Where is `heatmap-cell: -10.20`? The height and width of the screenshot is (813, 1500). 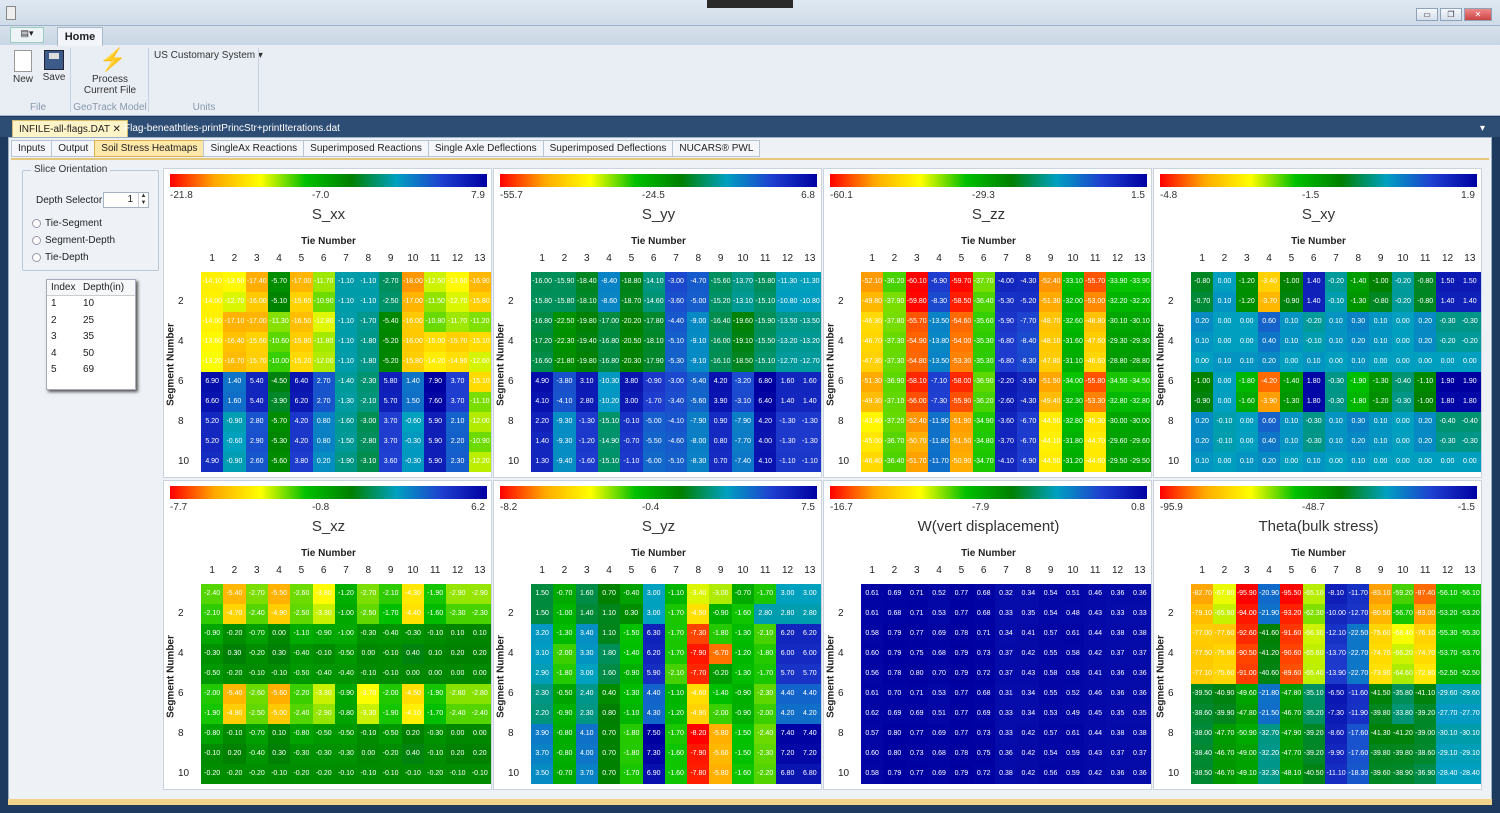
heatmap-cell: -10.20 is located at coordinates (609, 402).